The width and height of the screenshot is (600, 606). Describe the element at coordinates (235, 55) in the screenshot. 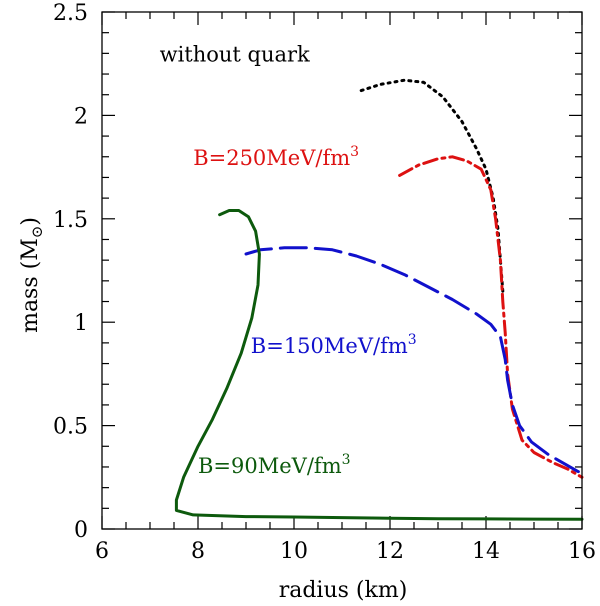

I see `curve-annotation: without quark` at that location.